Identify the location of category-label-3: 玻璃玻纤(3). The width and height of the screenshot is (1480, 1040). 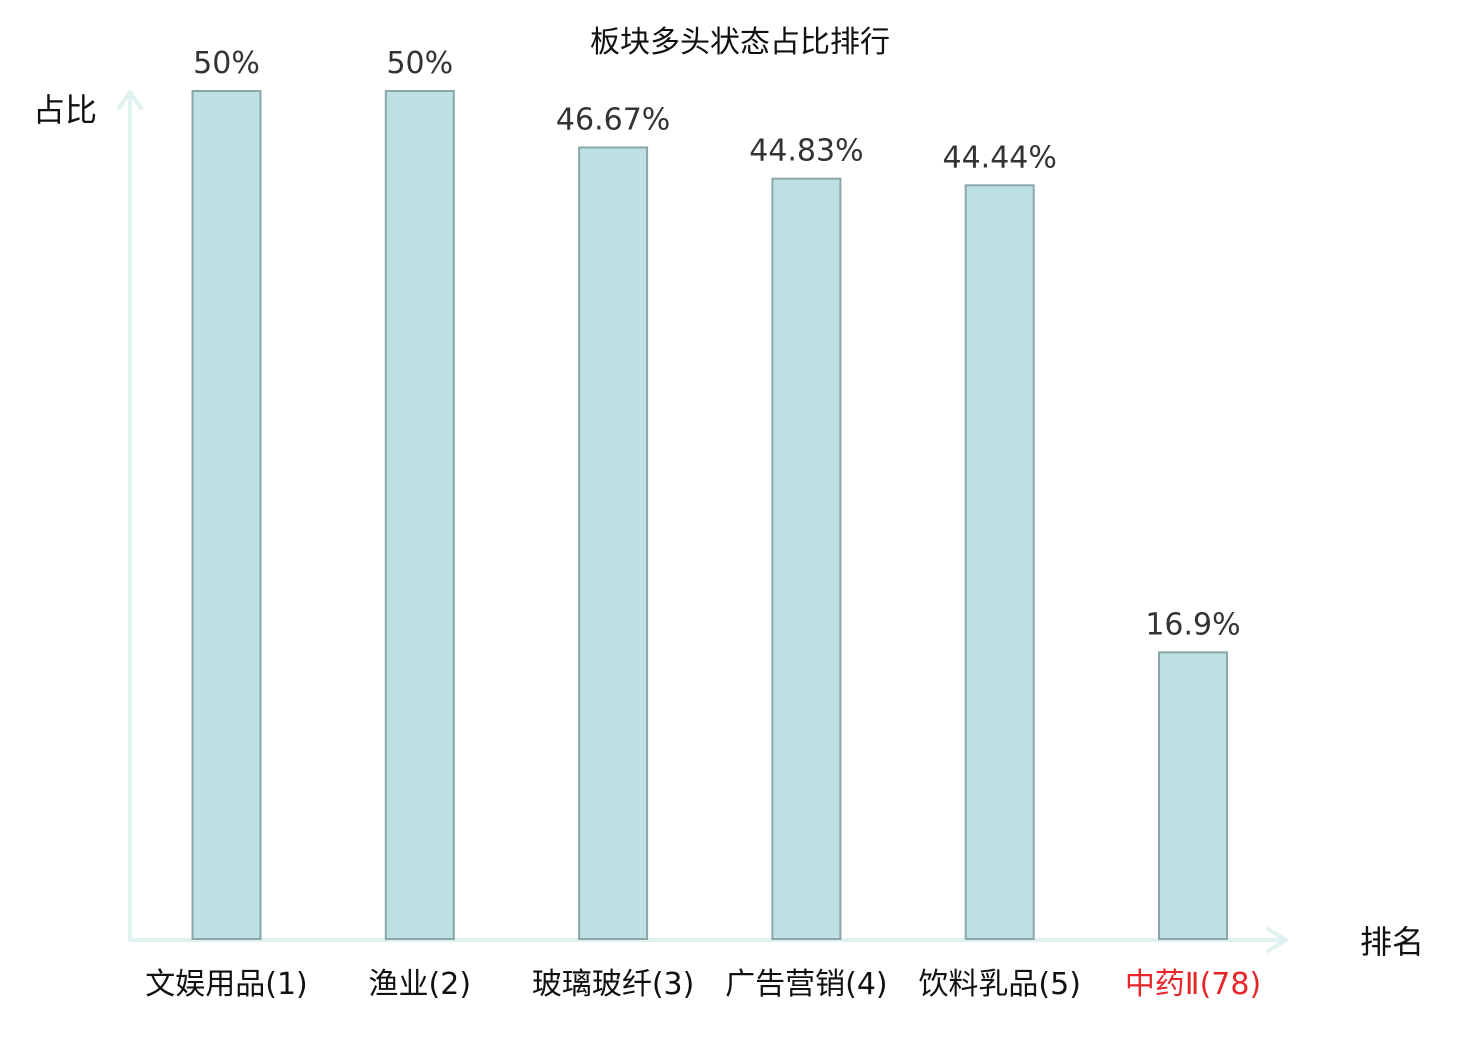
(613, 984).